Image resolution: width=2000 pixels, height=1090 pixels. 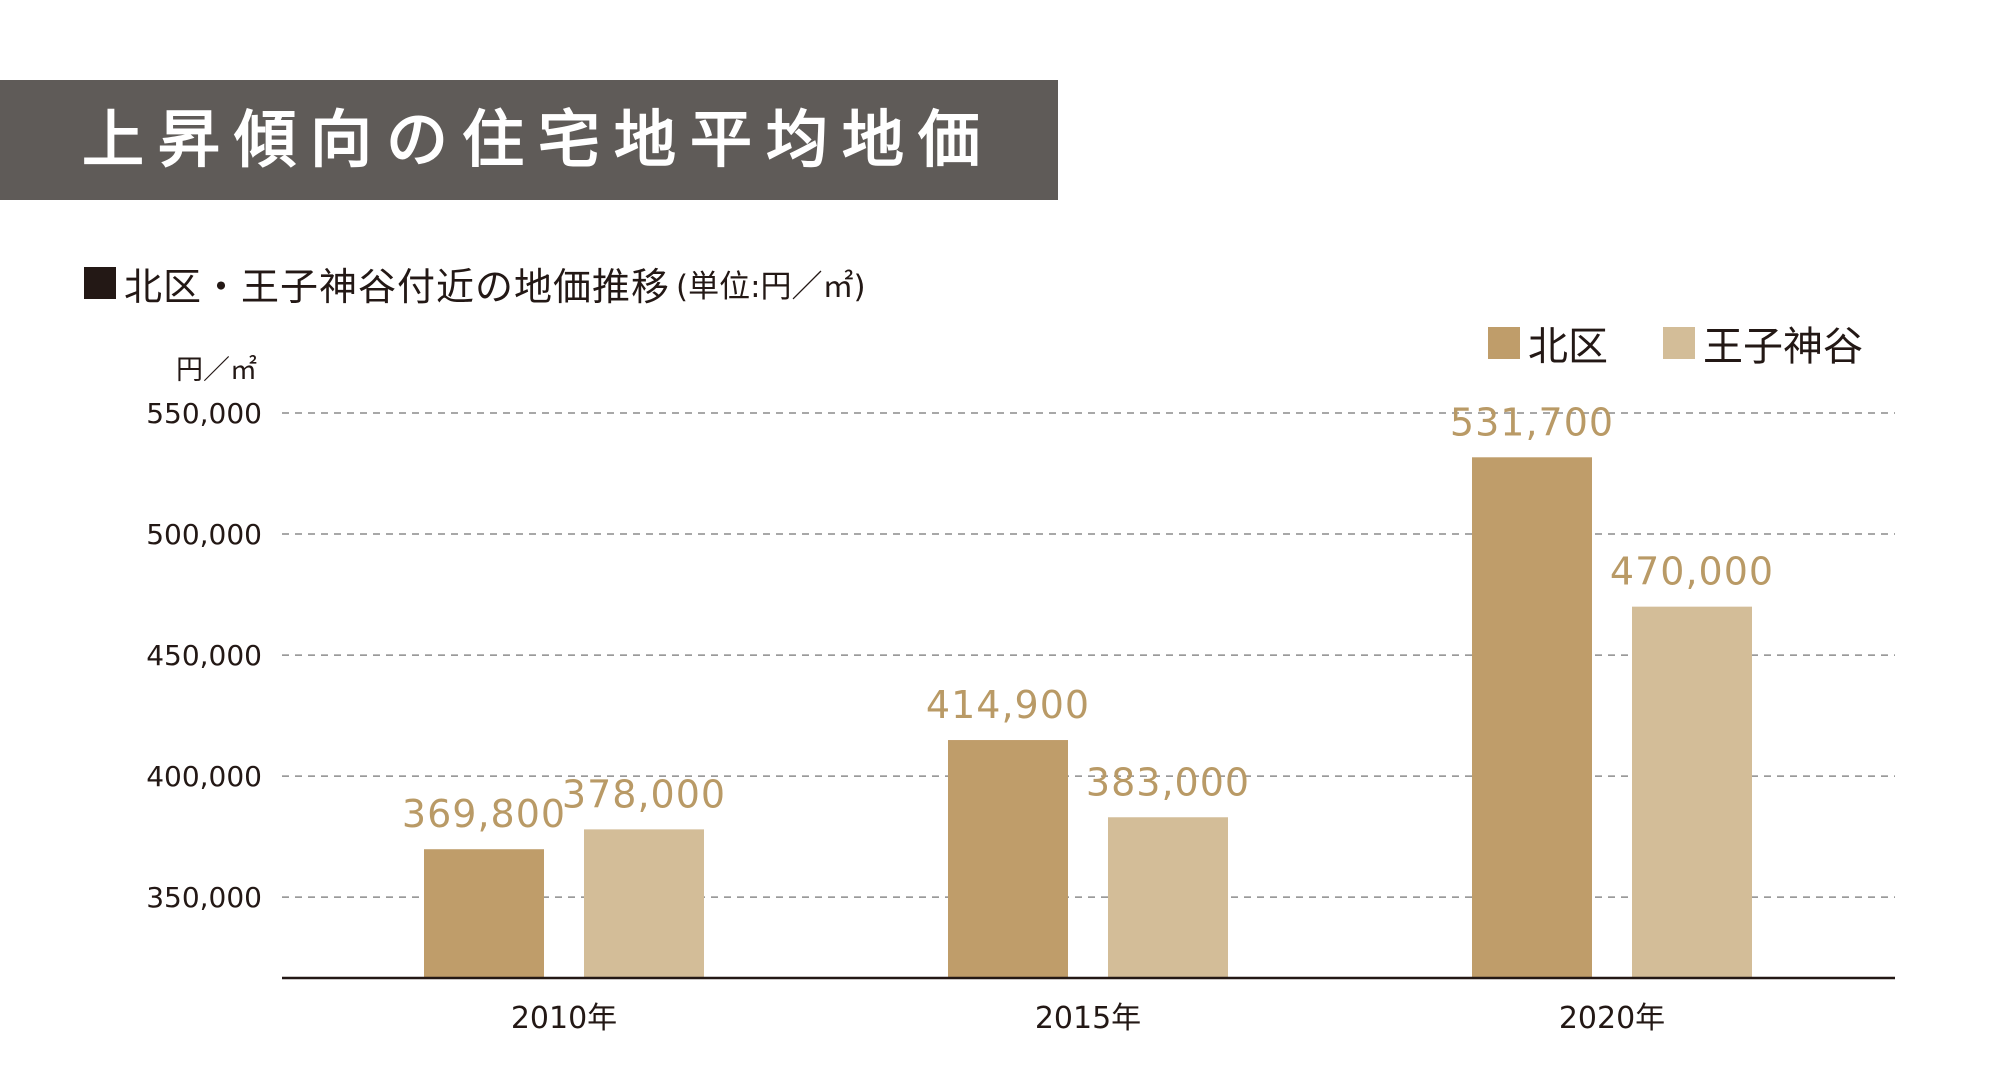 I want to click on x-axis-categories: 2010年 2015年 2020年, so click(x=1088, y=1018).